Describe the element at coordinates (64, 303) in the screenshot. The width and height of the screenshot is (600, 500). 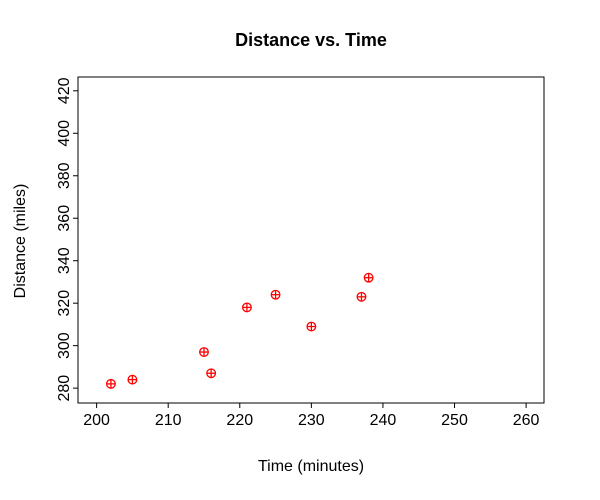
I see `y-tick-label: 320` at that location.